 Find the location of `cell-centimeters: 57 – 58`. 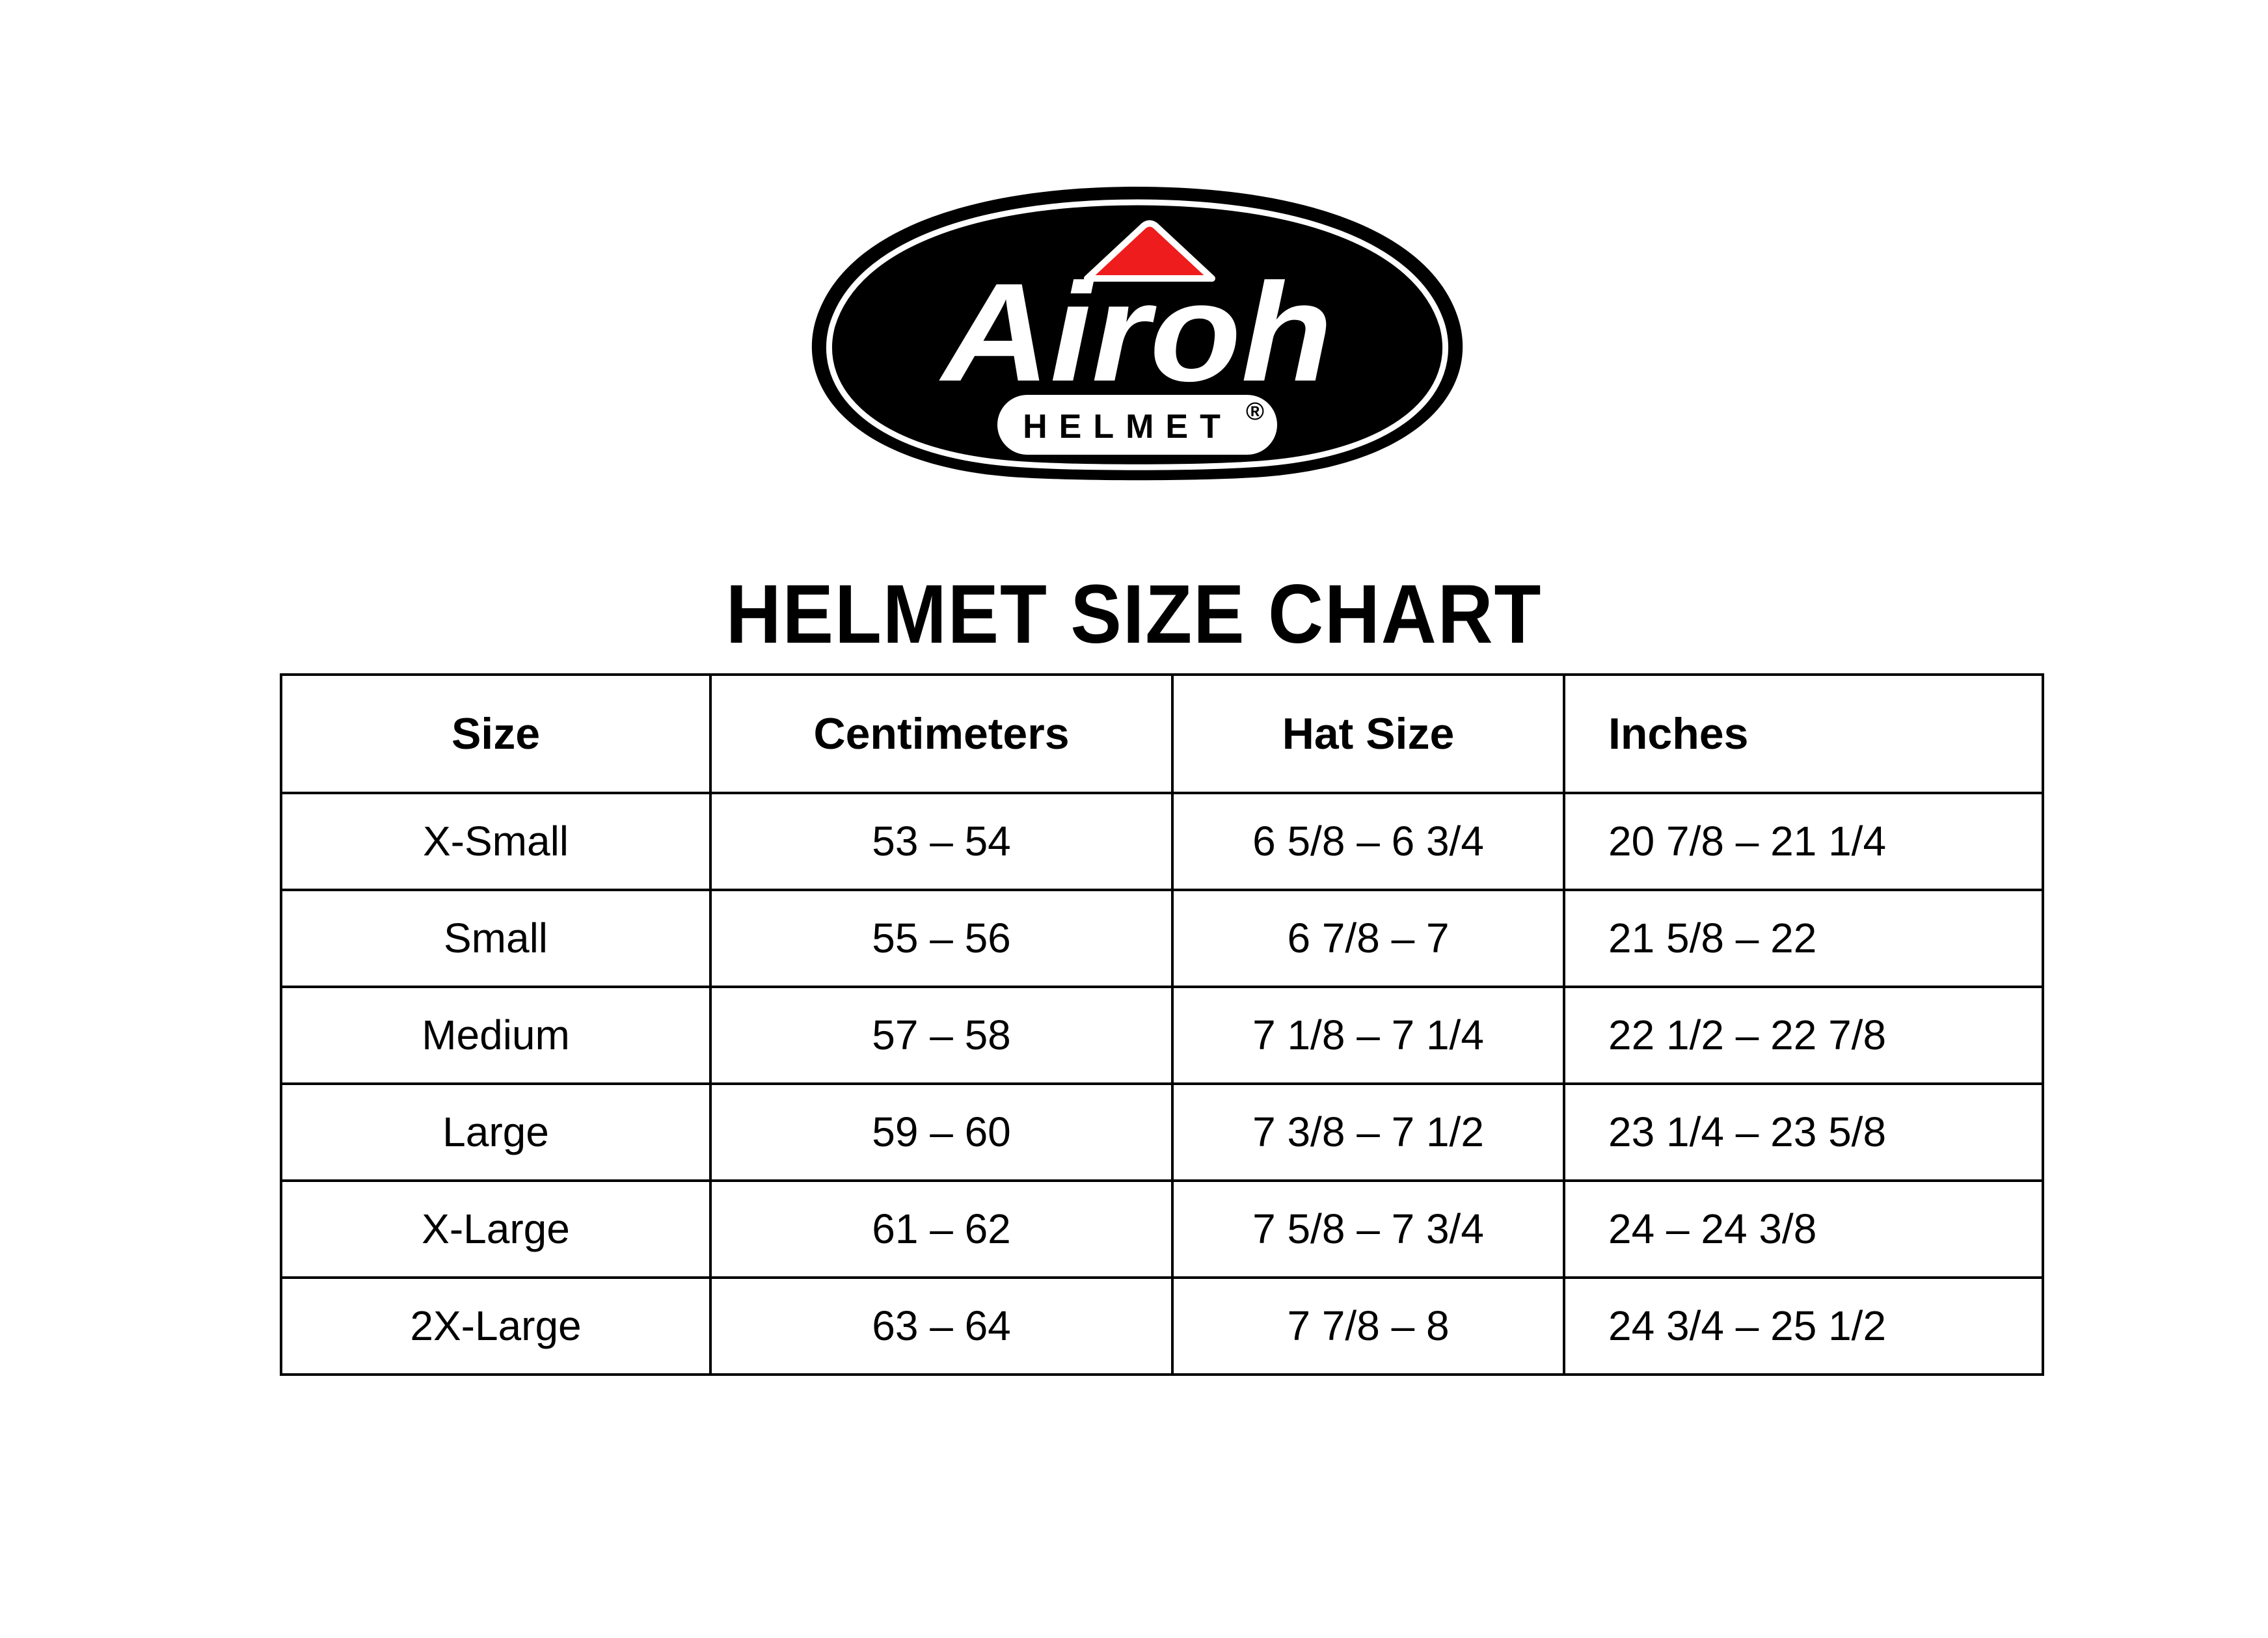

cell-centimeters: 57 – 58 is located at coordinates (941, 1035).